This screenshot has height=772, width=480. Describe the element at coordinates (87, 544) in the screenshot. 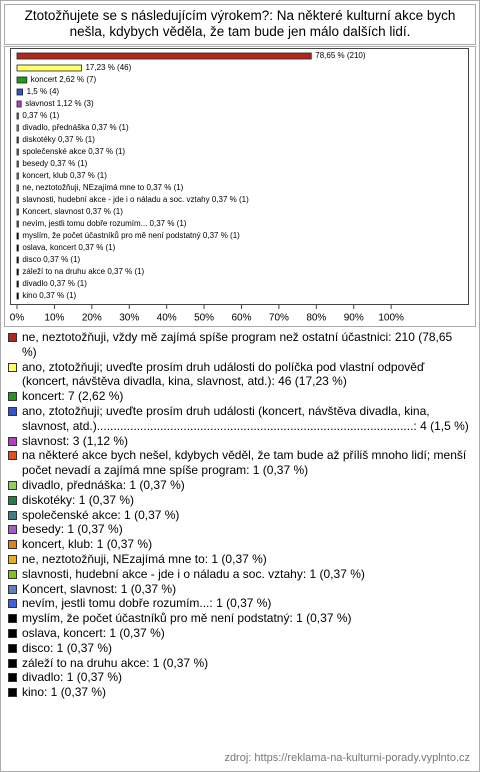

I see `legend-label: koncert, klub: 1 (0,37 %)` at that location.